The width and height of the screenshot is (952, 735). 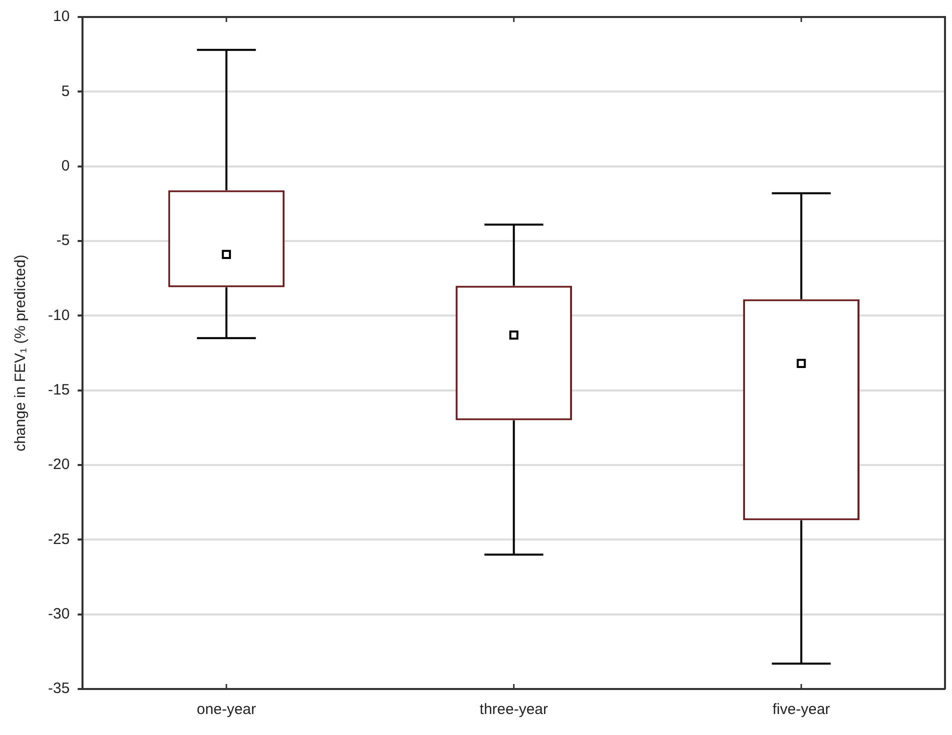 What do you see at coordinates (59, 465) in the screenshot?
I see `y-tick-label: -20` at bounding box center [59, 465].